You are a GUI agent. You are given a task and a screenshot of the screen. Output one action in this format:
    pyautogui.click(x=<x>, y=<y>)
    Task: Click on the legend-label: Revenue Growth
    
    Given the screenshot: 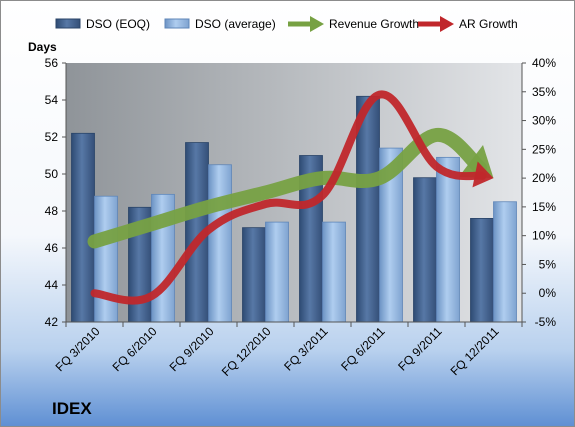 What is the action you would take?
    pyautogui.click(x=374, y=24)
    